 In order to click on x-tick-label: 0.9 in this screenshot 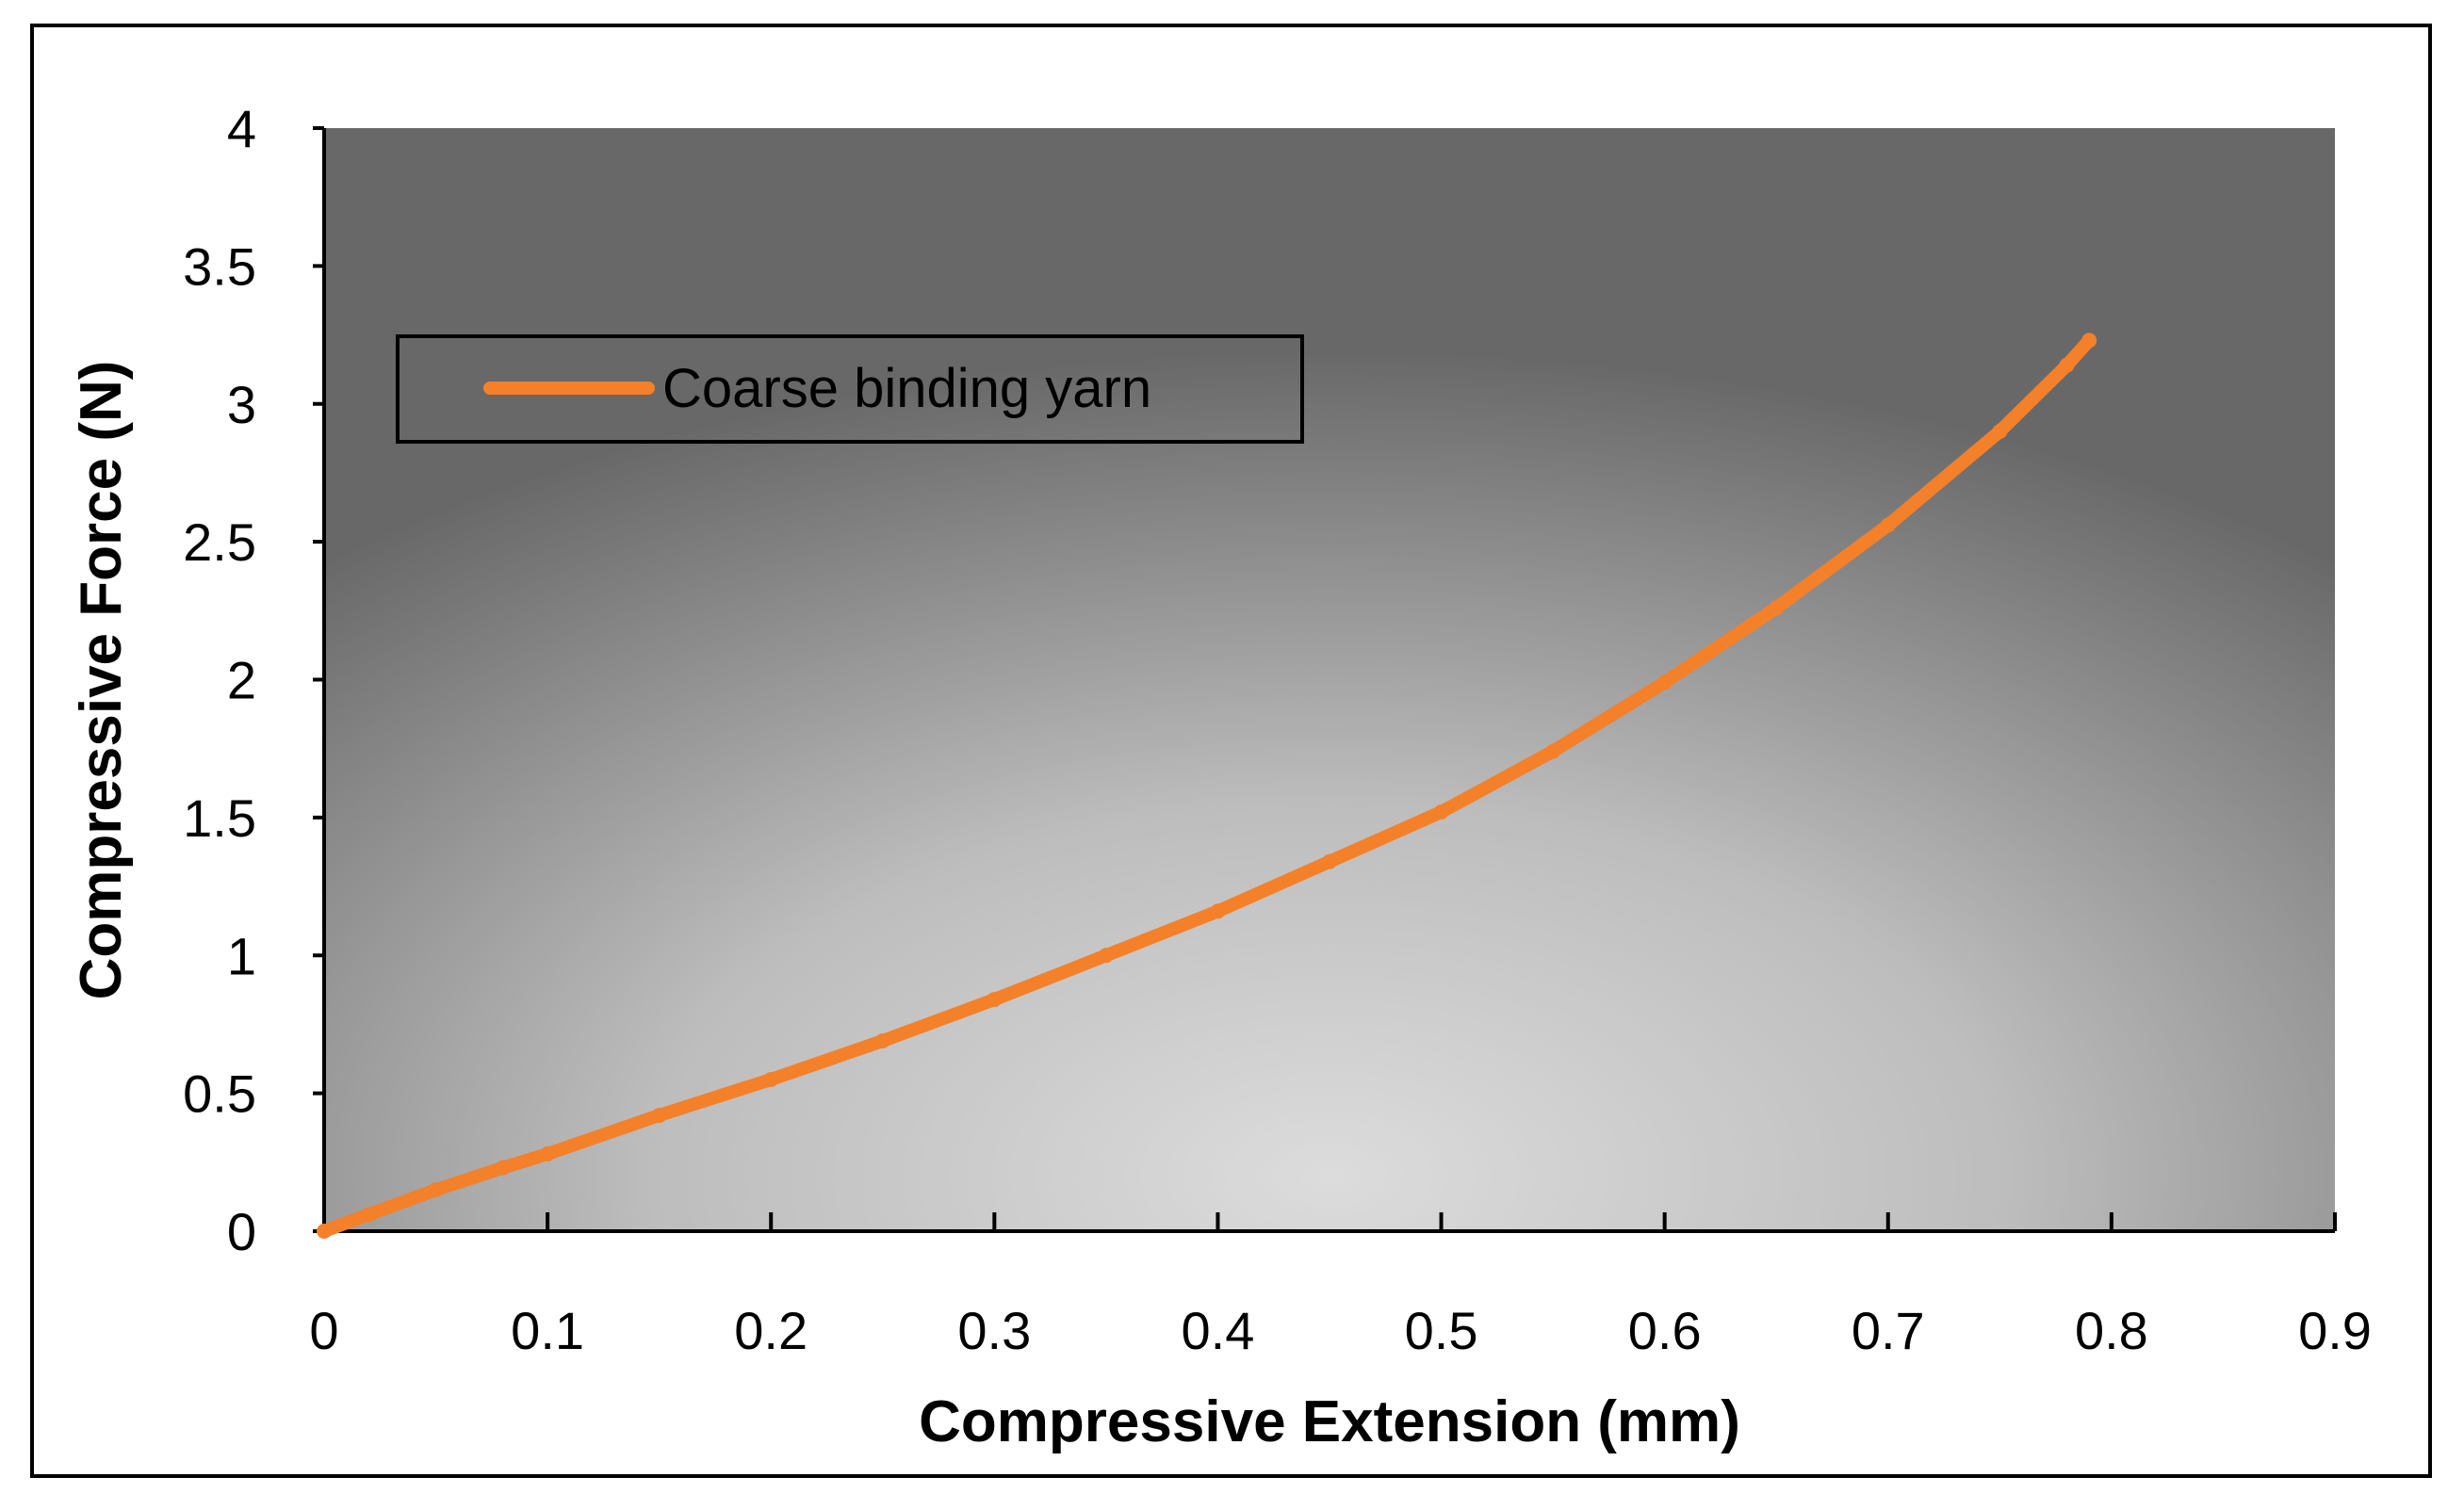, I will do `click(2335, 1330)`.